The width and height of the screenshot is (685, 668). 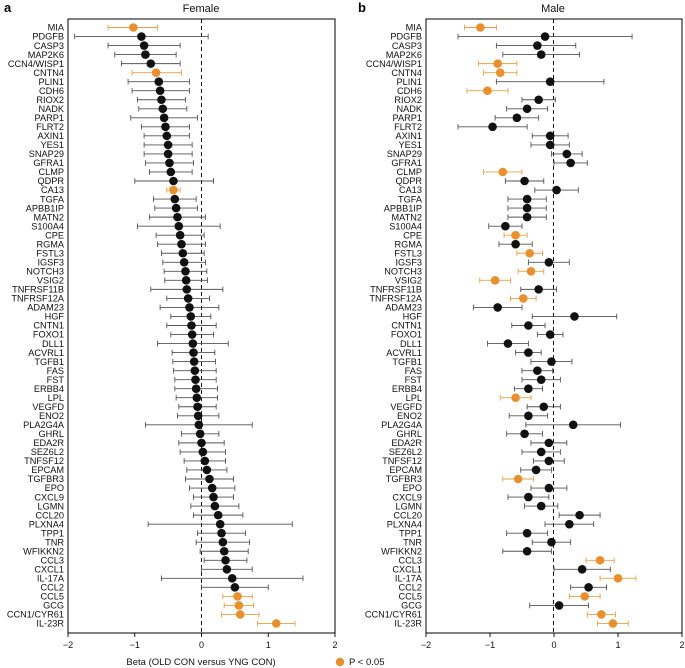 I want to click on gene-label-61: IL-17A, so click(x=409, y=579).